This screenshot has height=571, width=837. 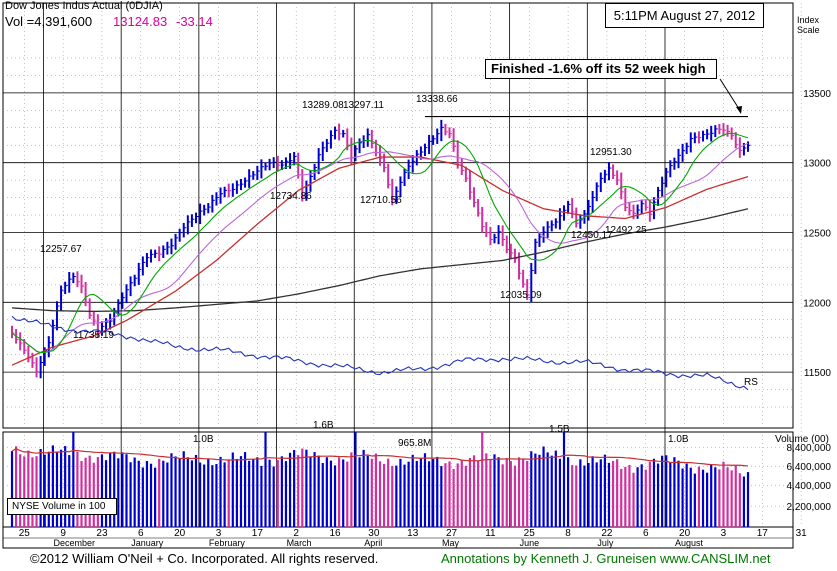 What do you see at coordinates (818, 373) in the screenshot?
I see `price-tick-label: 11500` at bounding box center [818, 373].